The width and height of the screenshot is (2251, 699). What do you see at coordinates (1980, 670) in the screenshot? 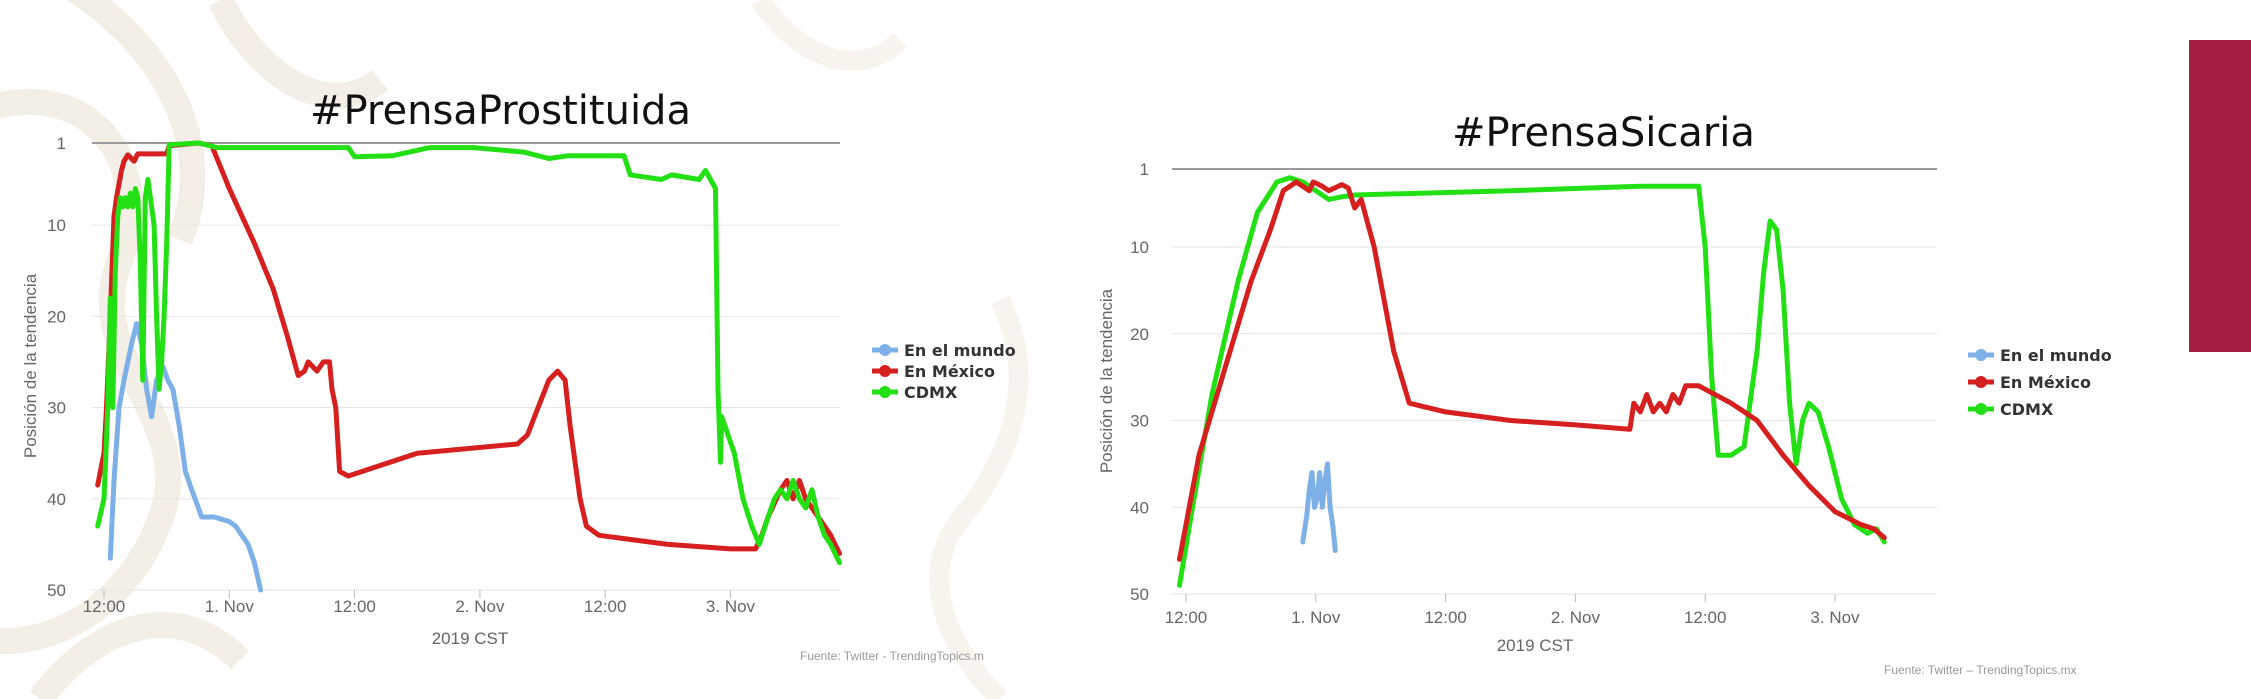
I see `source-note: Fuente: Twitter – TrendingTopics.mx` at bounding box center [1980, 670].